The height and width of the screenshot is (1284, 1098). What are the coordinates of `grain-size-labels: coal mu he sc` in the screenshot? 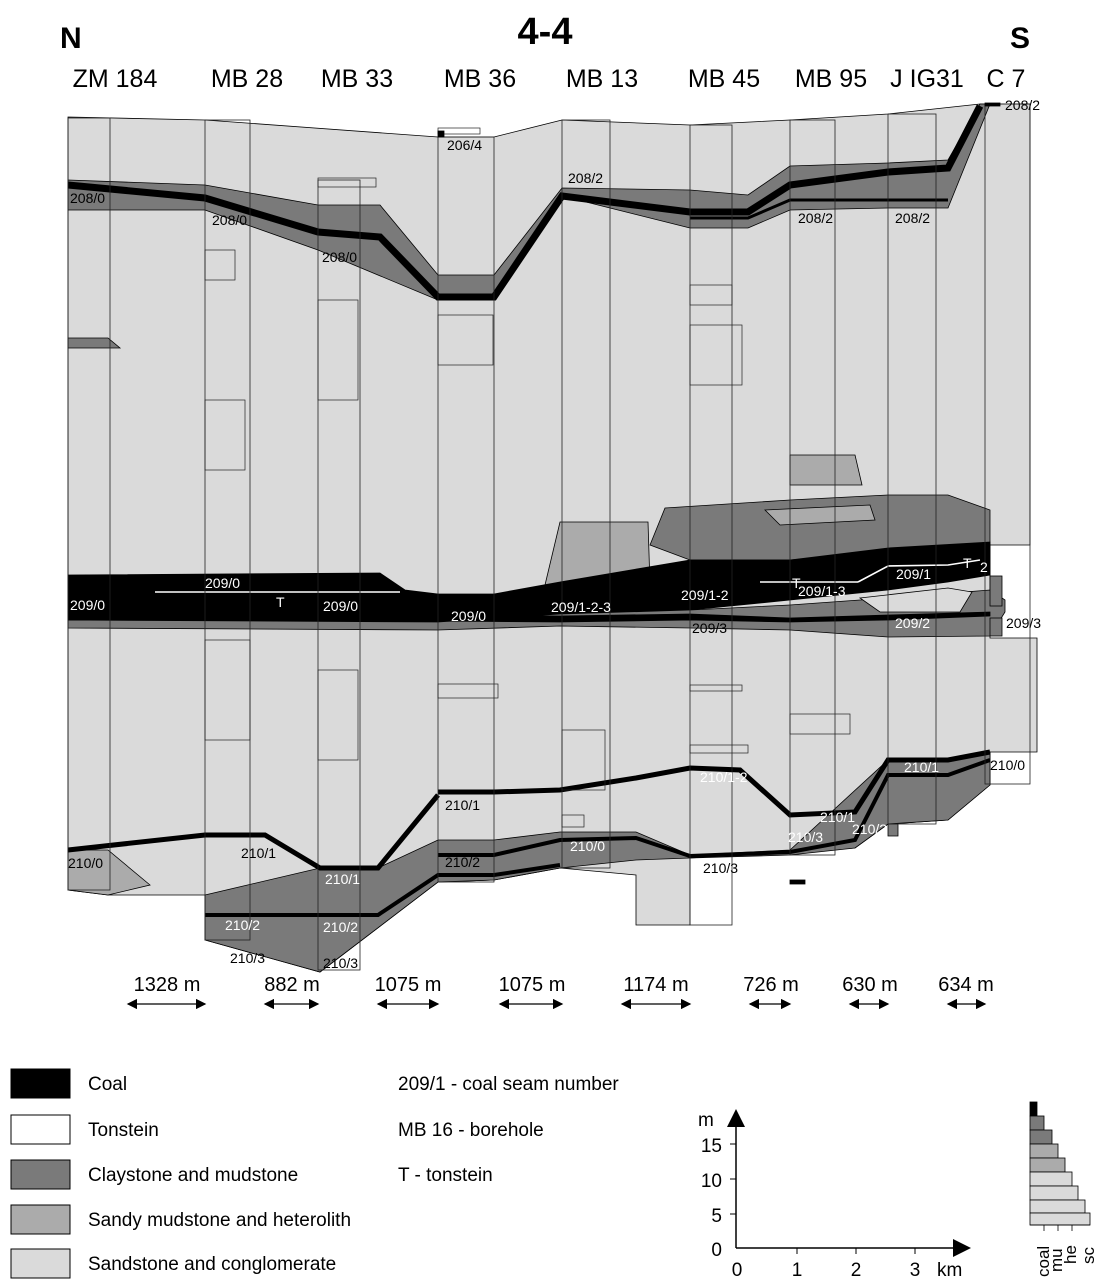 It's located at (1066, 1261).